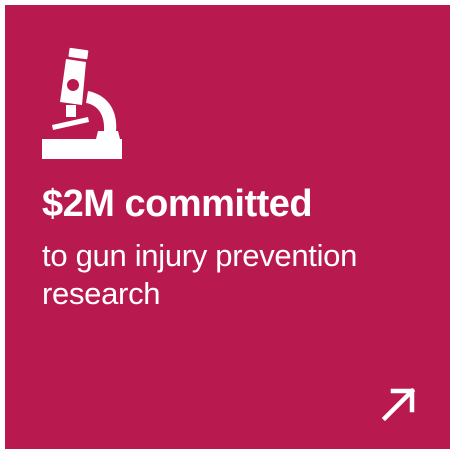  I want to click on arrow-up-right-icon, so click(399, 404).